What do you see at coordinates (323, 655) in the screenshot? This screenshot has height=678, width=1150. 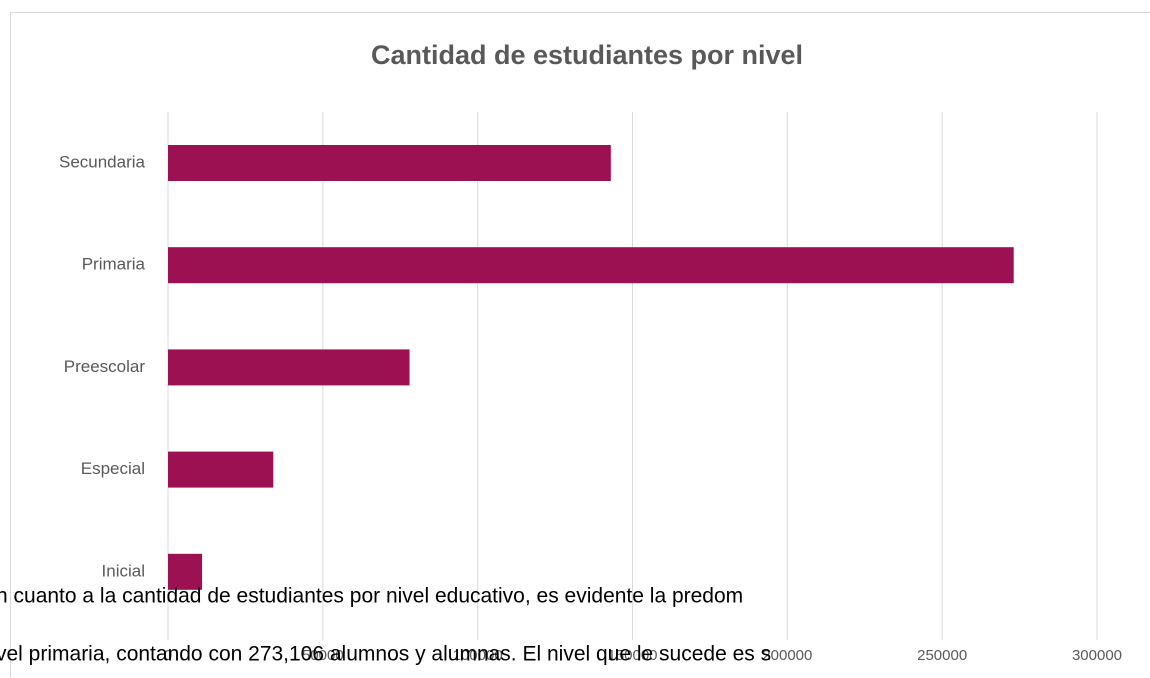 I see `x-tick-label: 50000` at bounding box center [323, 655].